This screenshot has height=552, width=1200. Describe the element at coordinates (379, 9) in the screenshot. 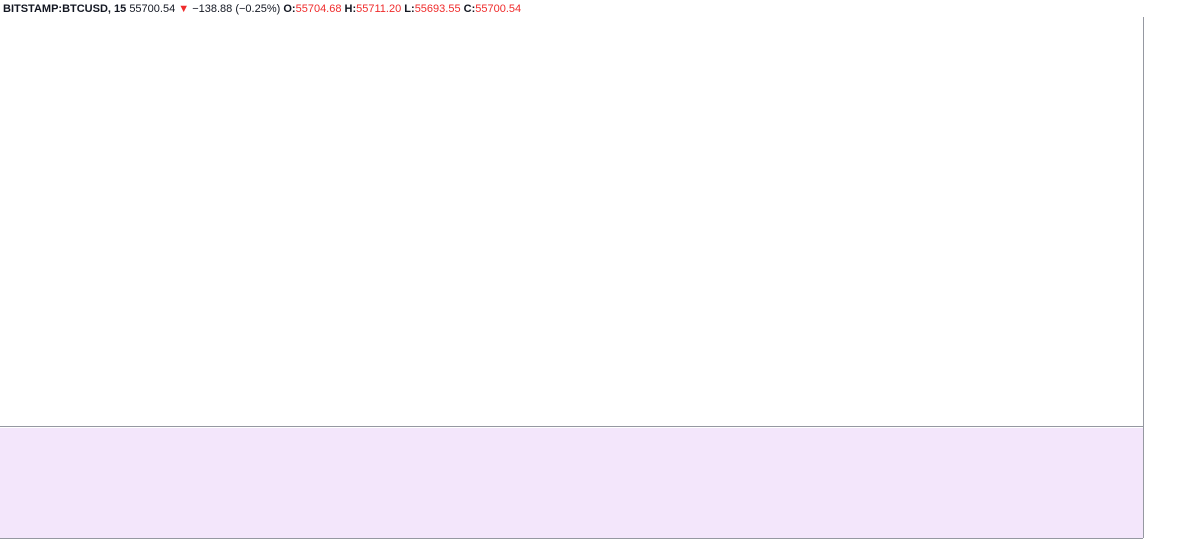

I see `h: 55711.20` at that location.